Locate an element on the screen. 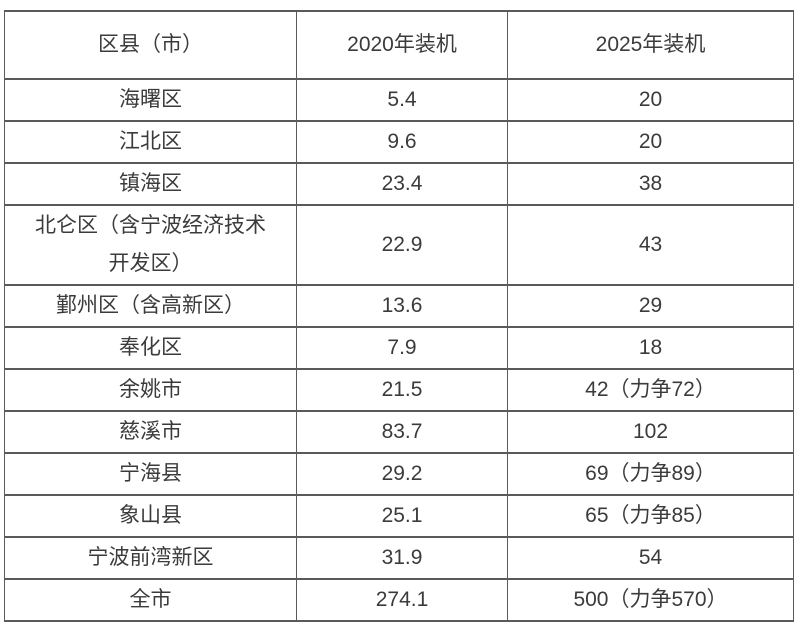  district-cell: 全市 is located at coordinates (150, 600).